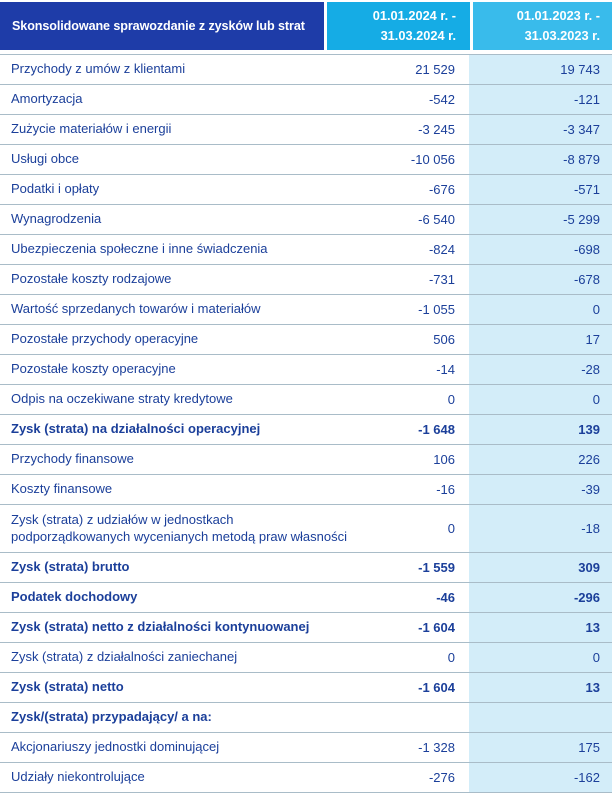  Describe the element at coordinates (441, 777) in the screenshot. I see `value-2024: -276` at that location.